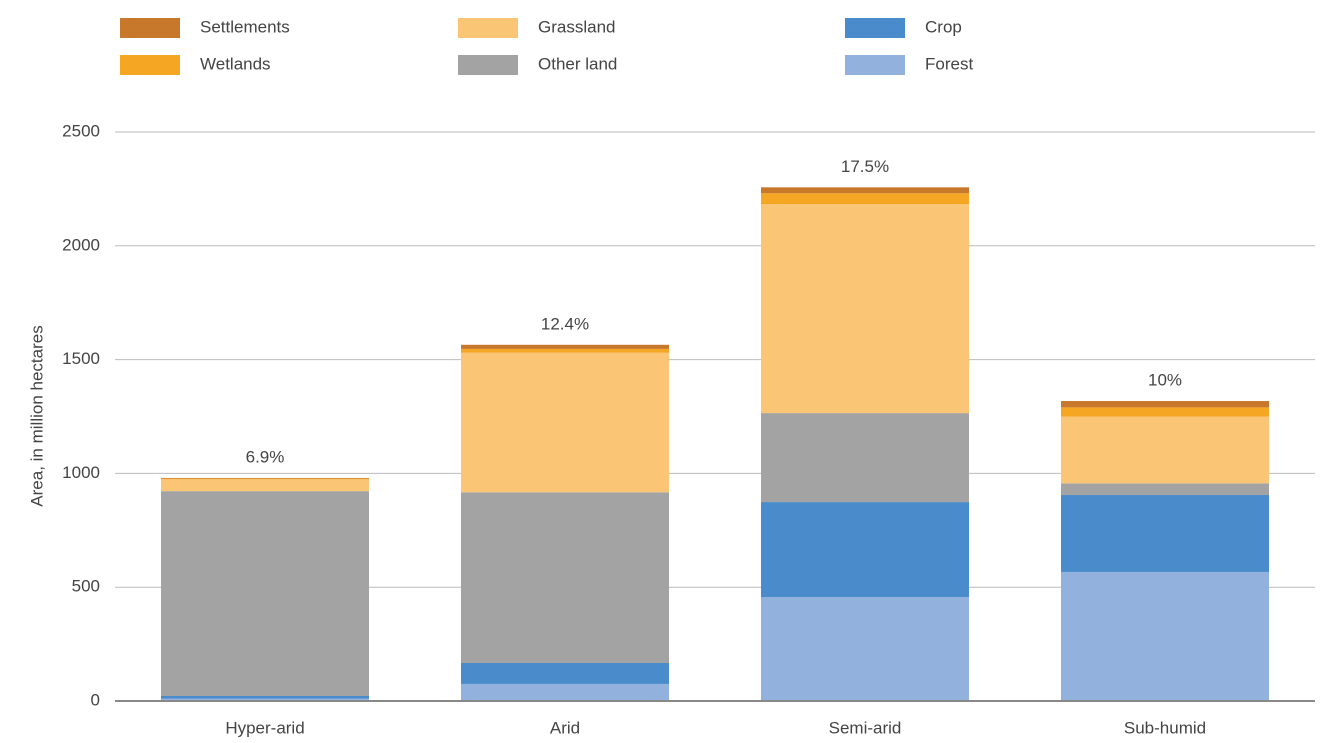  What do you see at coordinates (81, 244) in the screenshot?
I see `y-tick-label: 2000` at bounding box center [81, 244].